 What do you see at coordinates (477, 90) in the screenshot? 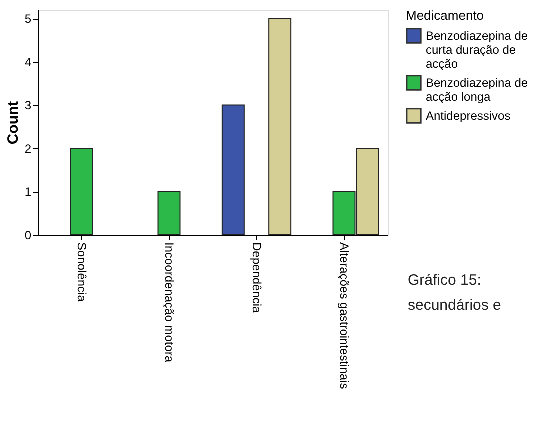
I see `legend-label: Benzodiazepina de acção longa` at bounding box center [477, 90].